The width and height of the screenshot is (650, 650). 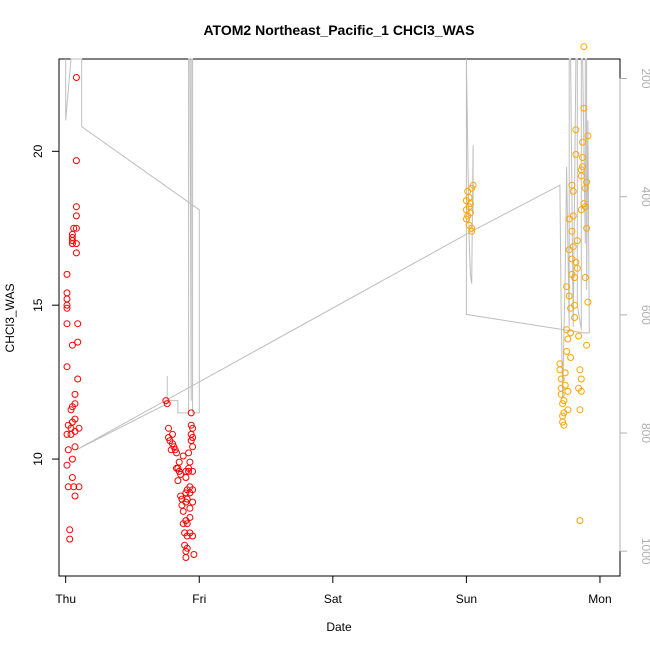 I want to click on y-axis: 10 15 20, so click(x=45, y=305).